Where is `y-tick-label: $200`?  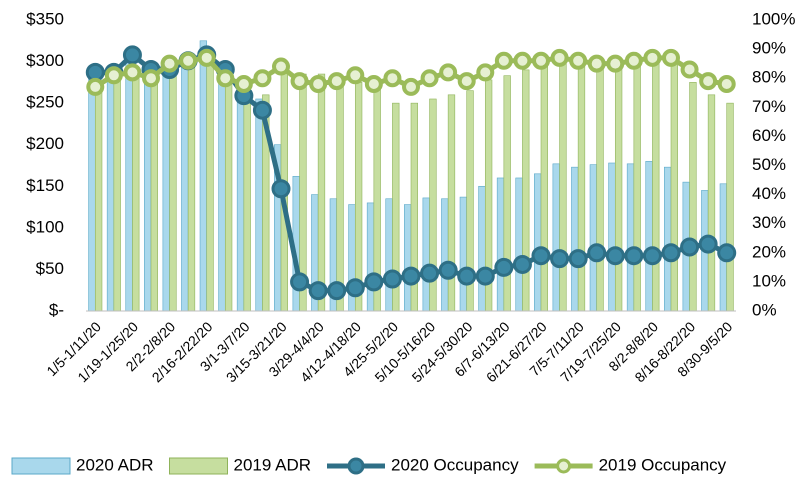 y-tick-label: $200 is located at coordinates (45, 143).